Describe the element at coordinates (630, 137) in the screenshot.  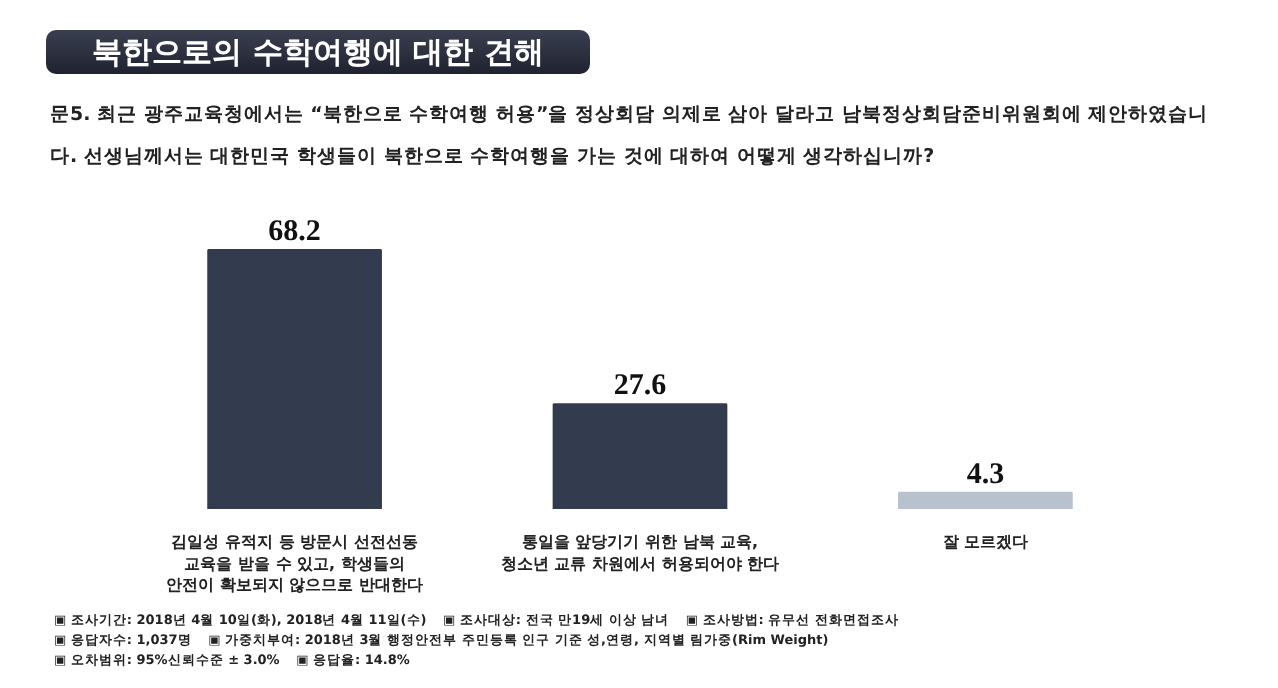
I see `chart-subtitle: 문5. 최근 광주교육청에서는 “북한으로 수학여행 허용”을 정상회담 의제로 삼아 달라고 남북정상회담준비위원회에 제안하였습니다. 선생님께서는 대한민국 학생들이 북한으로 수학여행을 가는 것에 대하여 어떻게 생각하십니까?` at that location.